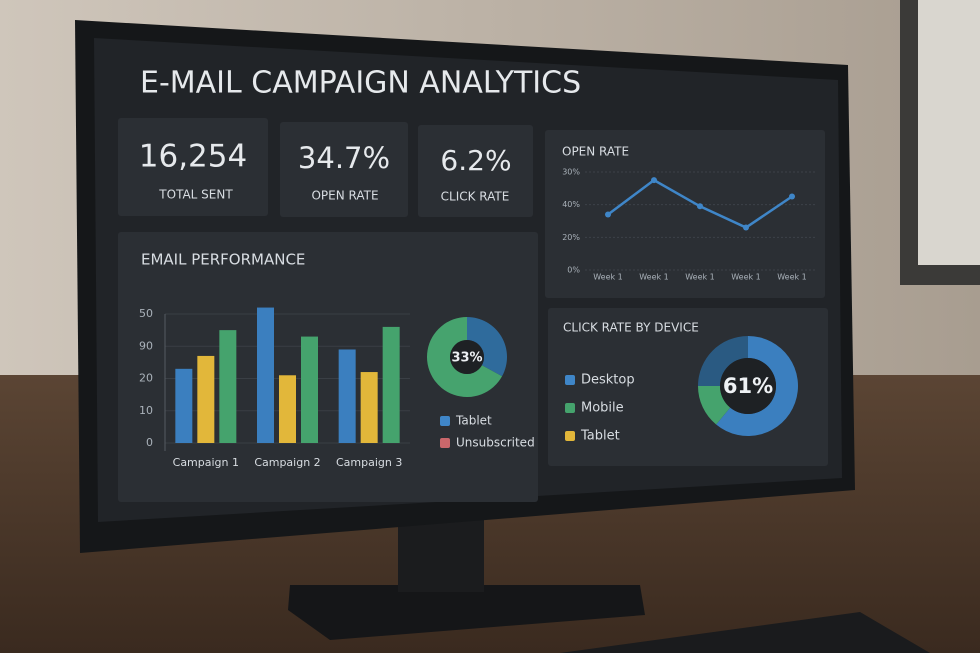  What do you see at coordinates (466, 612) in the screenshot?
I see `monitor-base` at bounding box center [466, 612].